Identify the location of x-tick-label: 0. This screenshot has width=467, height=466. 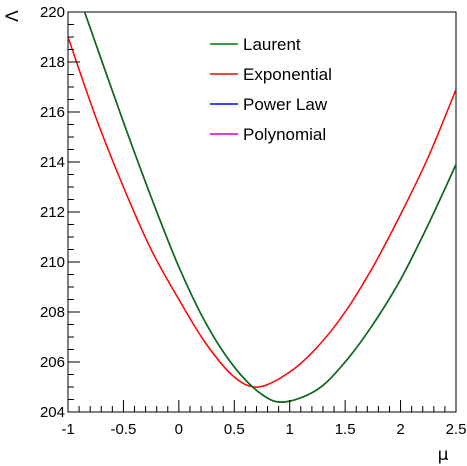
(179, 429).